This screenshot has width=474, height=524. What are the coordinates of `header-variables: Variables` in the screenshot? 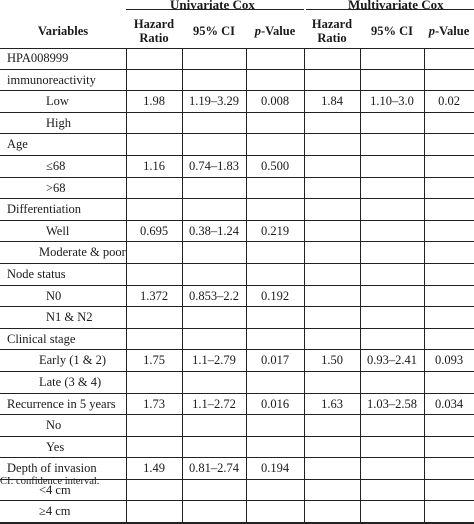 It's located at (63, 31).